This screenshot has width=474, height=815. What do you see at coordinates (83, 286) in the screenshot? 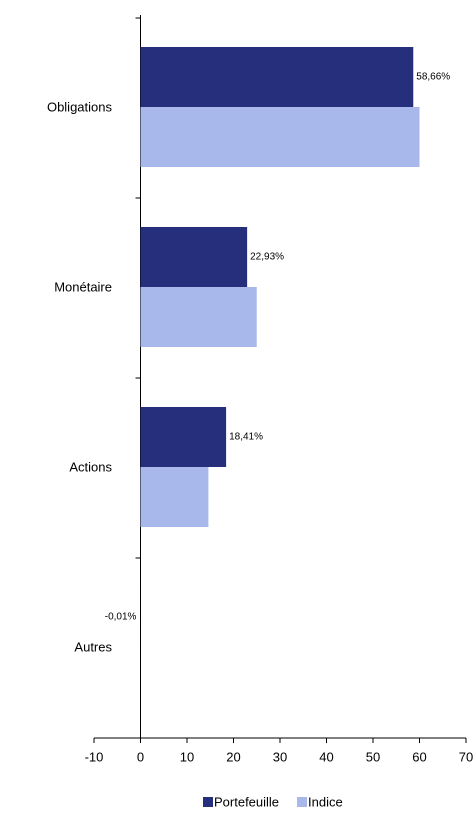
I see `y-tick-label: Monétaire` at bounding box center [83, 286].